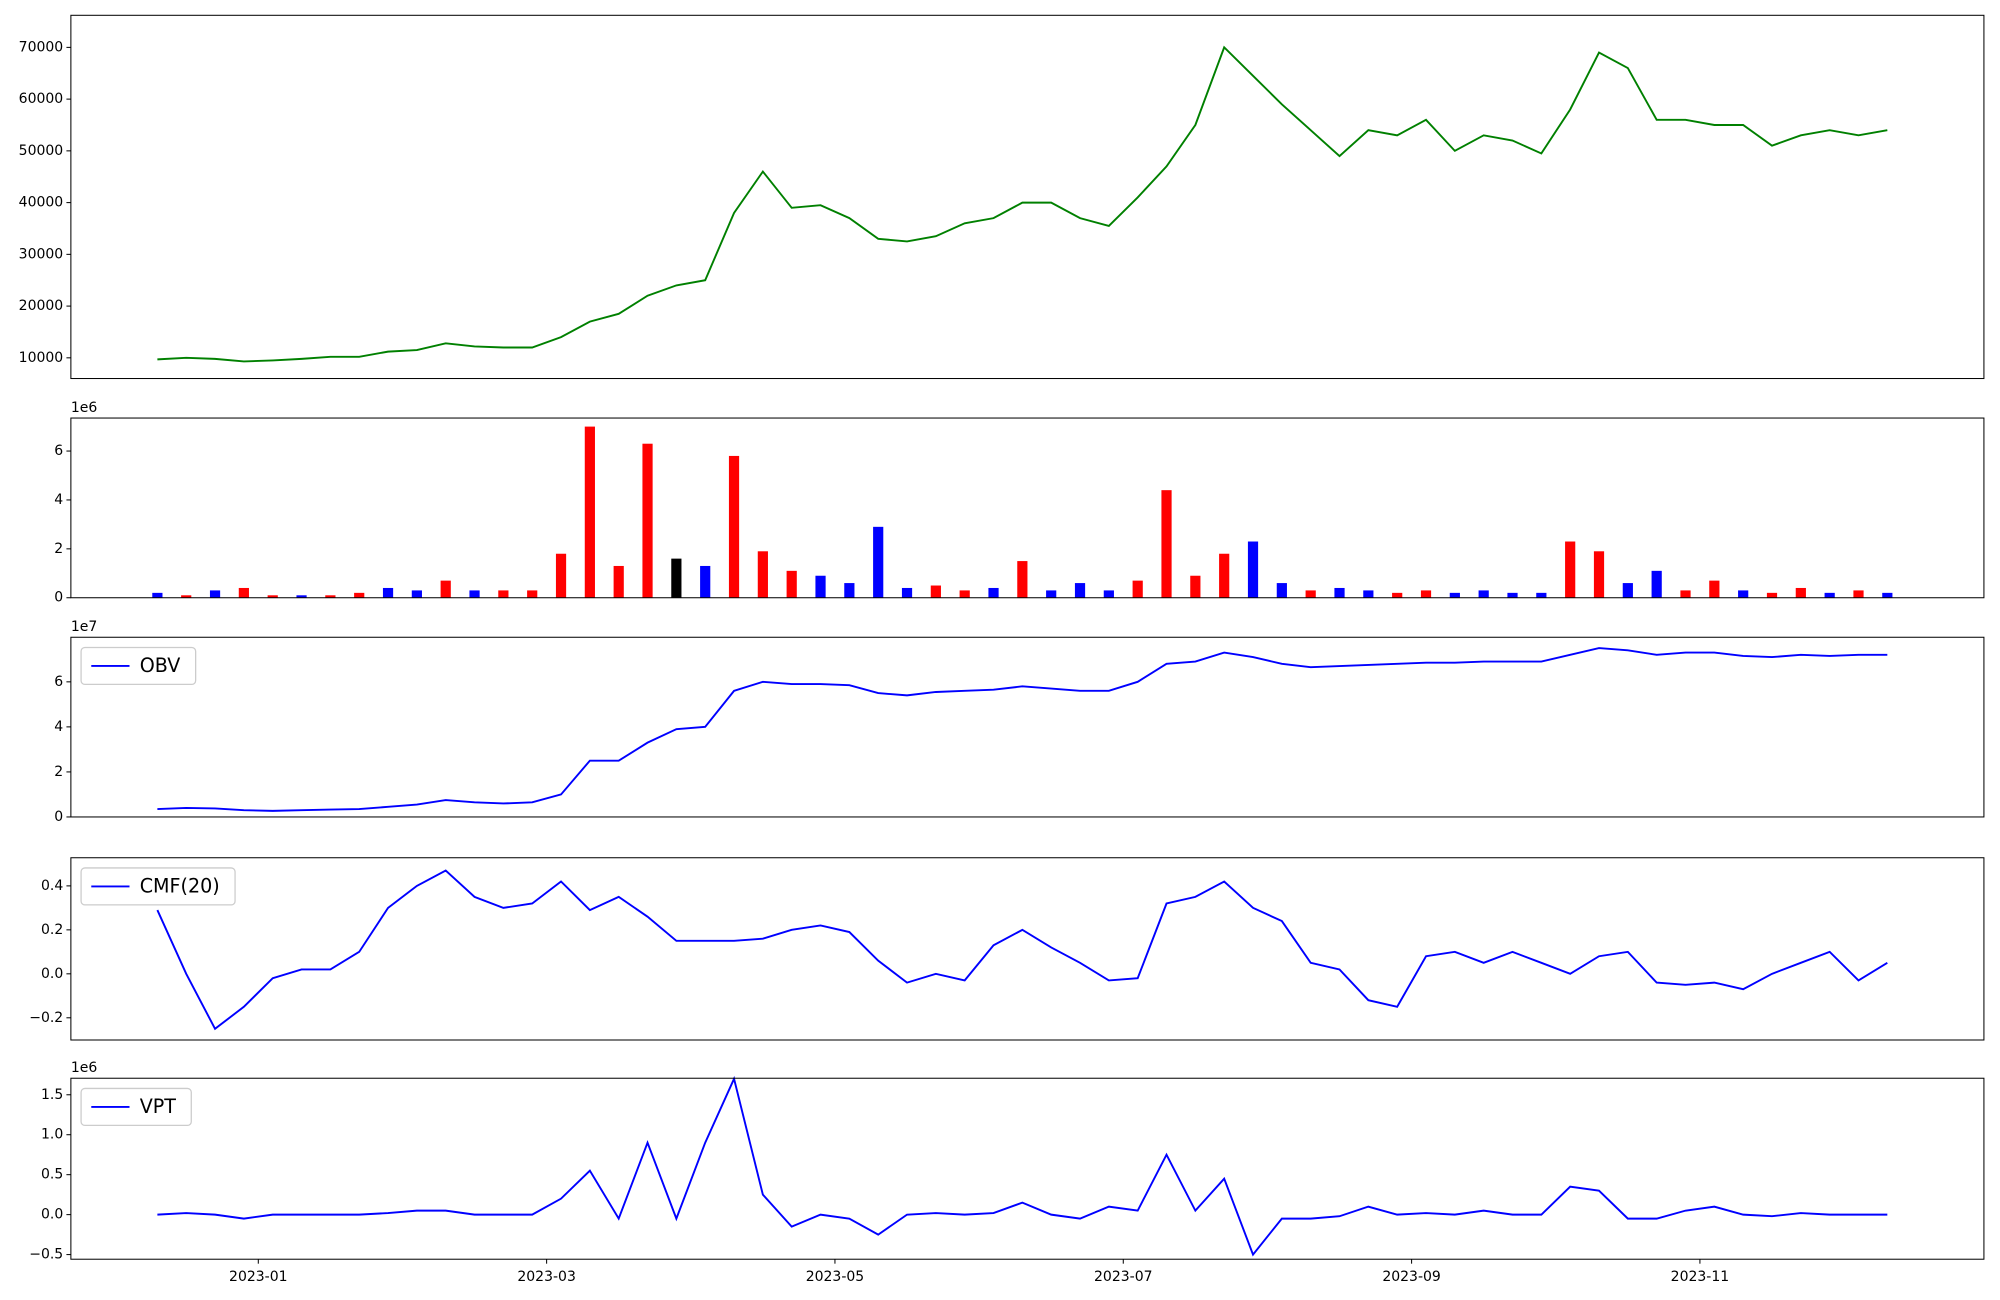 This screenshot has height=1300, width=2000. Describe the element at coordinates (52, 1095) in the screenshot. I see `y-tick-label: 1.5` at that location.